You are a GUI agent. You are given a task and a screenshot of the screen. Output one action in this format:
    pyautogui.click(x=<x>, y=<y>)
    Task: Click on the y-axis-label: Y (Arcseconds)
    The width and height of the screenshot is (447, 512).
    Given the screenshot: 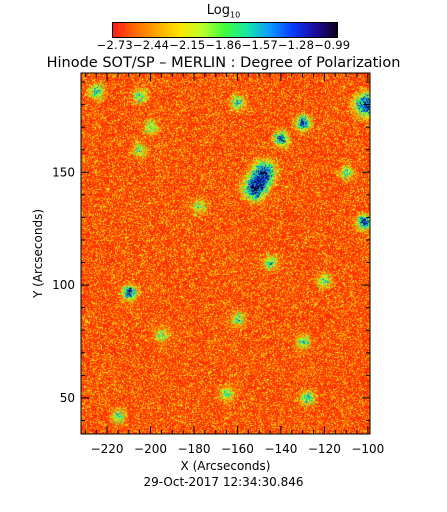 What is the action you would take?
    pyautogui.click(x=38, y=254)
    